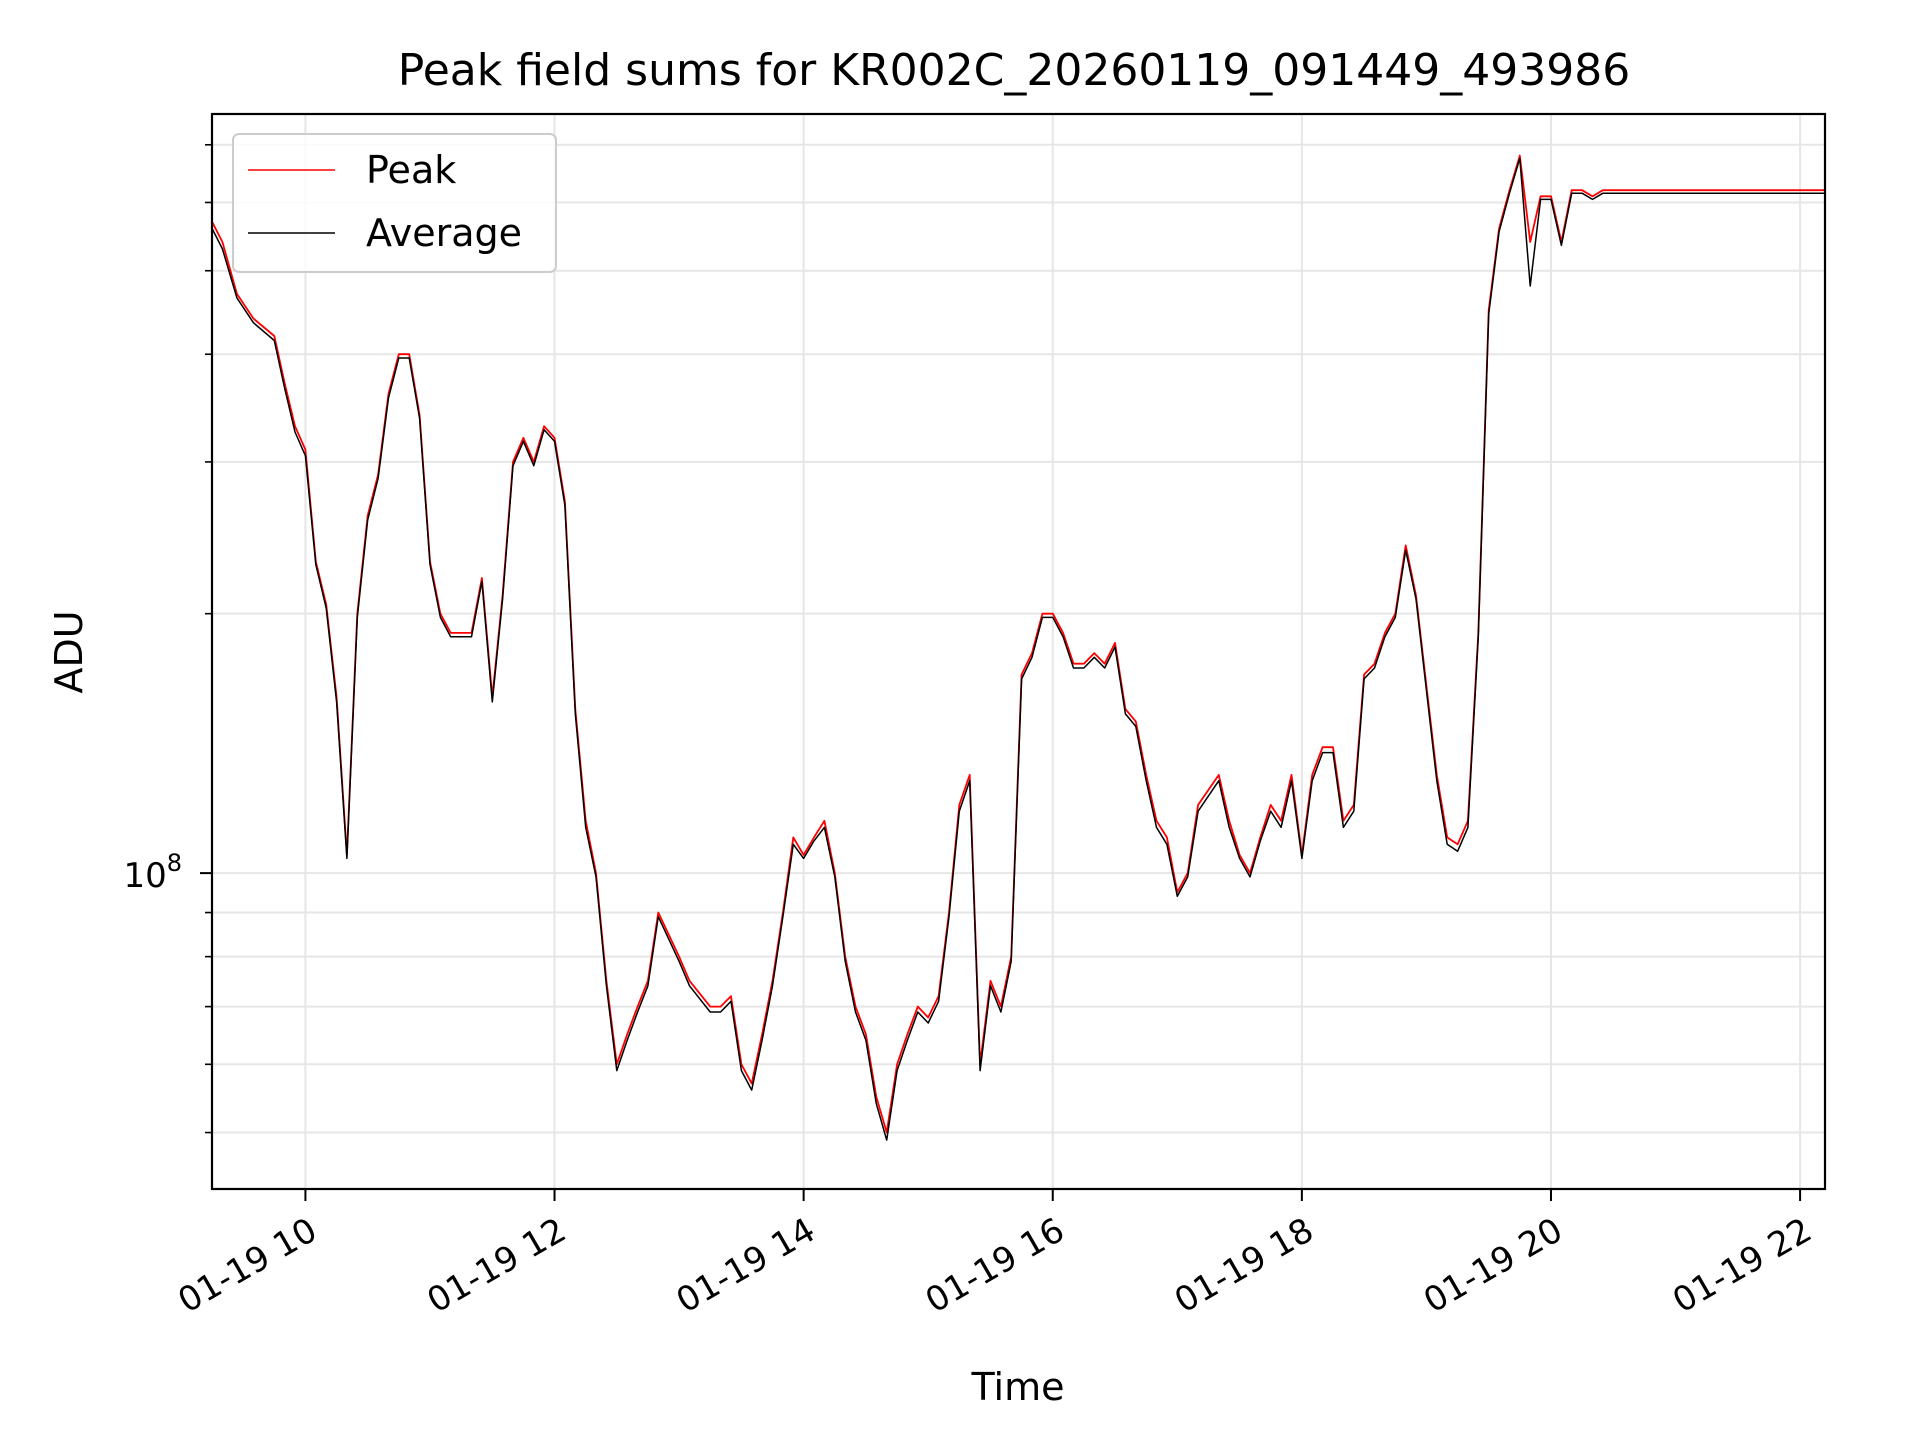  I want to click on legend: Peak Average, so click(394, 203).